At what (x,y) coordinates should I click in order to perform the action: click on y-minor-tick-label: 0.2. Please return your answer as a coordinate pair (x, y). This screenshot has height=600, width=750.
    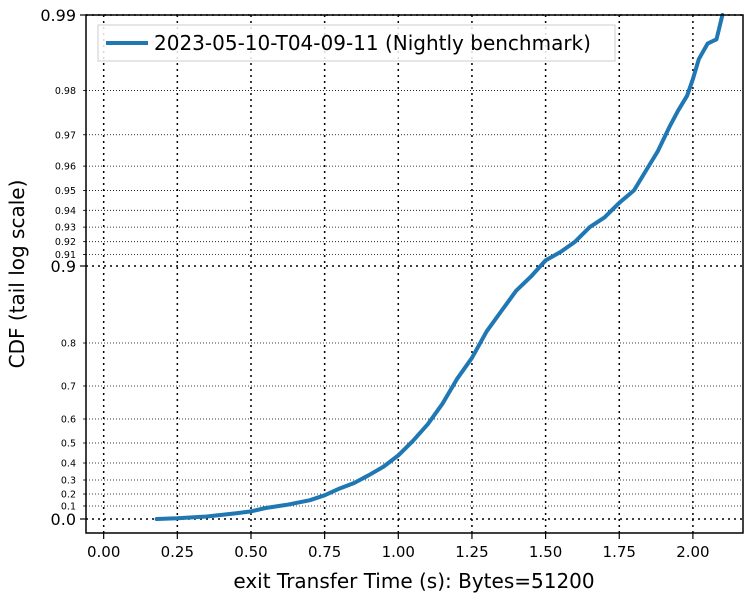
    Looking at the image, I should click on (68, 495).